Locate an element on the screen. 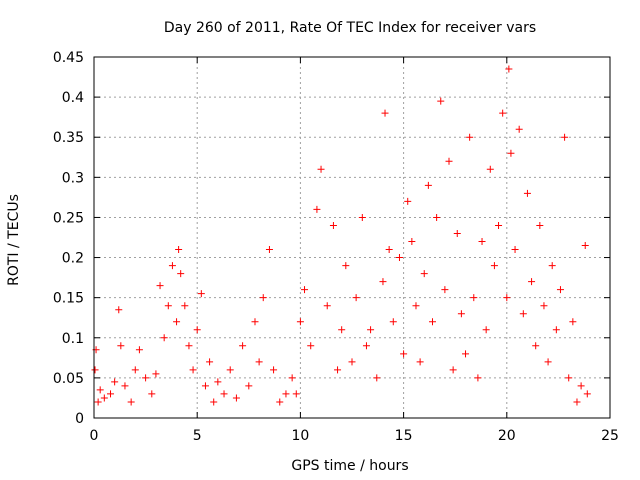 The height and width of the screenshot is (480, 640). x-tick-label: 20 is located at coordinates (507, 436).